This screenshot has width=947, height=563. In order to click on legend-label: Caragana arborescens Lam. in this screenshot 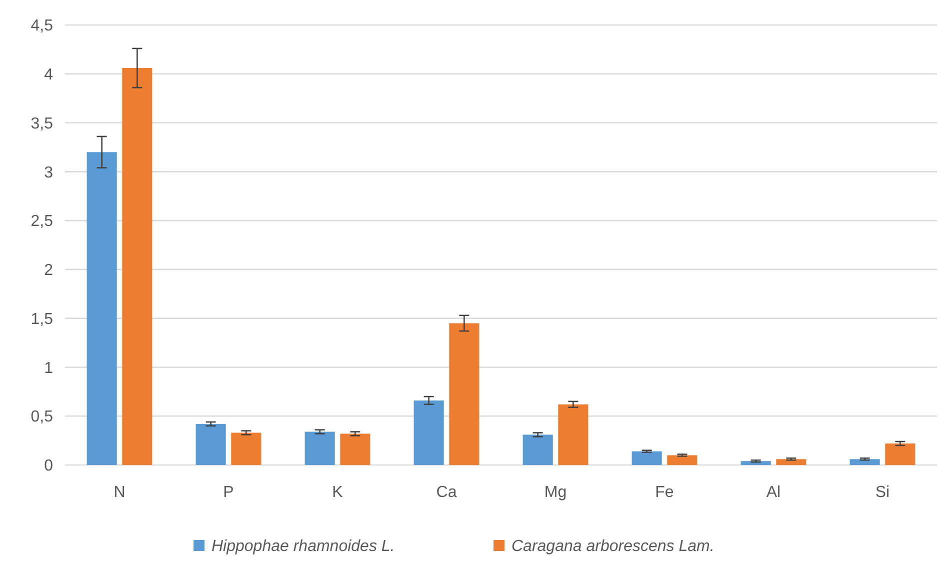, I will do `click(613, 546)`.